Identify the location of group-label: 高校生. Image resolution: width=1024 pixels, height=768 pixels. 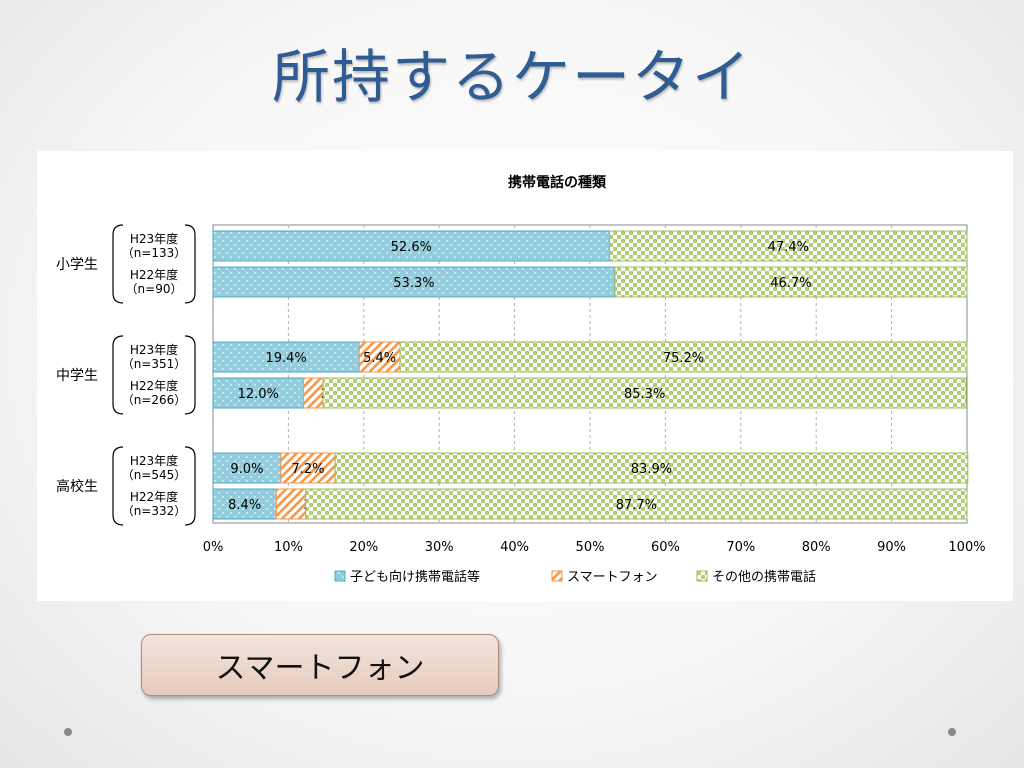
(77, 486).